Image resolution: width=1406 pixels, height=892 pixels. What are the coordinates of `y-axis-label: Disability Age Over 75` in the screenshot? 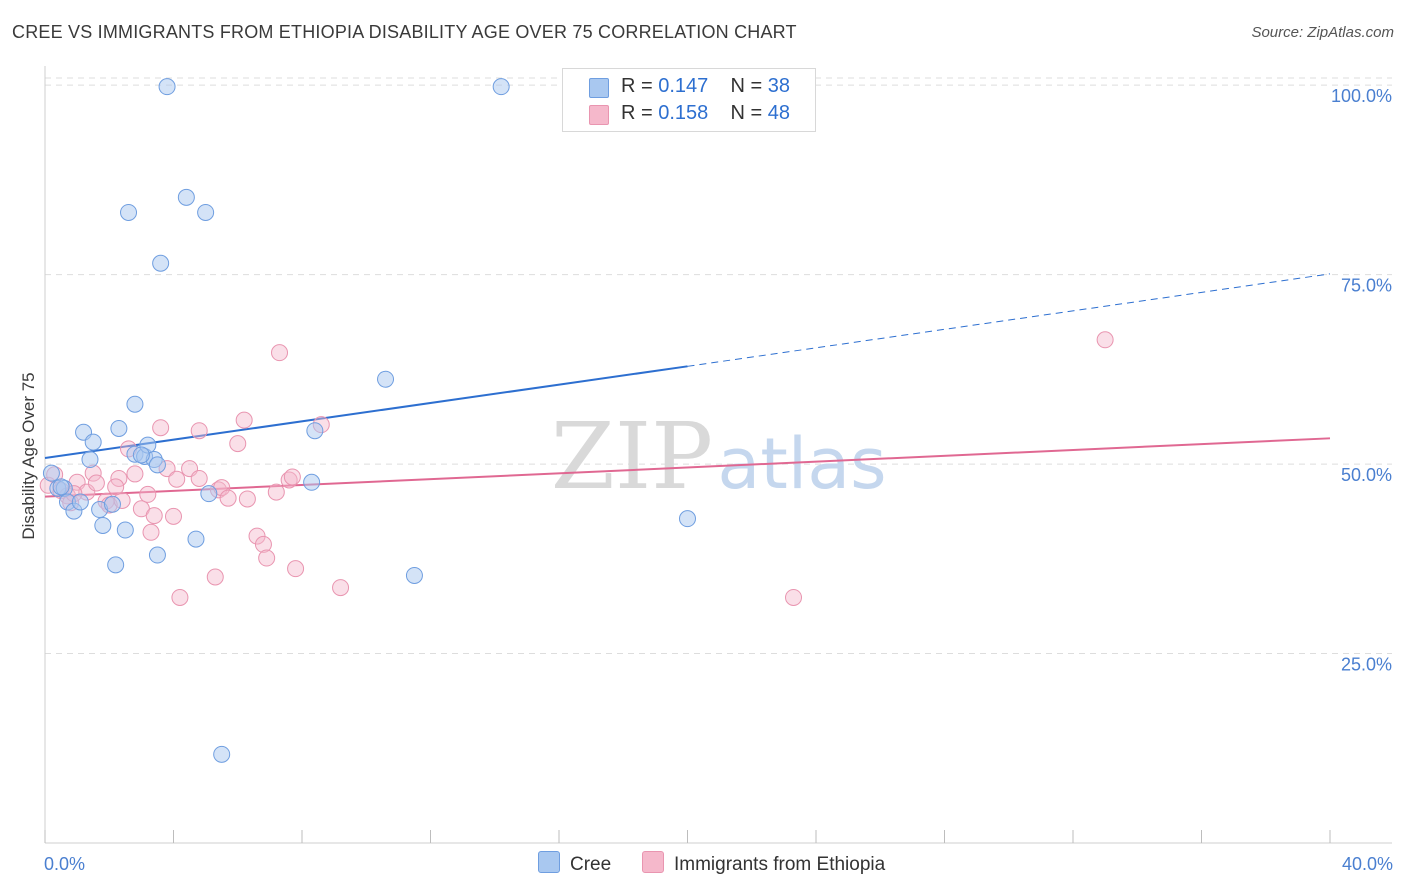 It's located at (28, 455).